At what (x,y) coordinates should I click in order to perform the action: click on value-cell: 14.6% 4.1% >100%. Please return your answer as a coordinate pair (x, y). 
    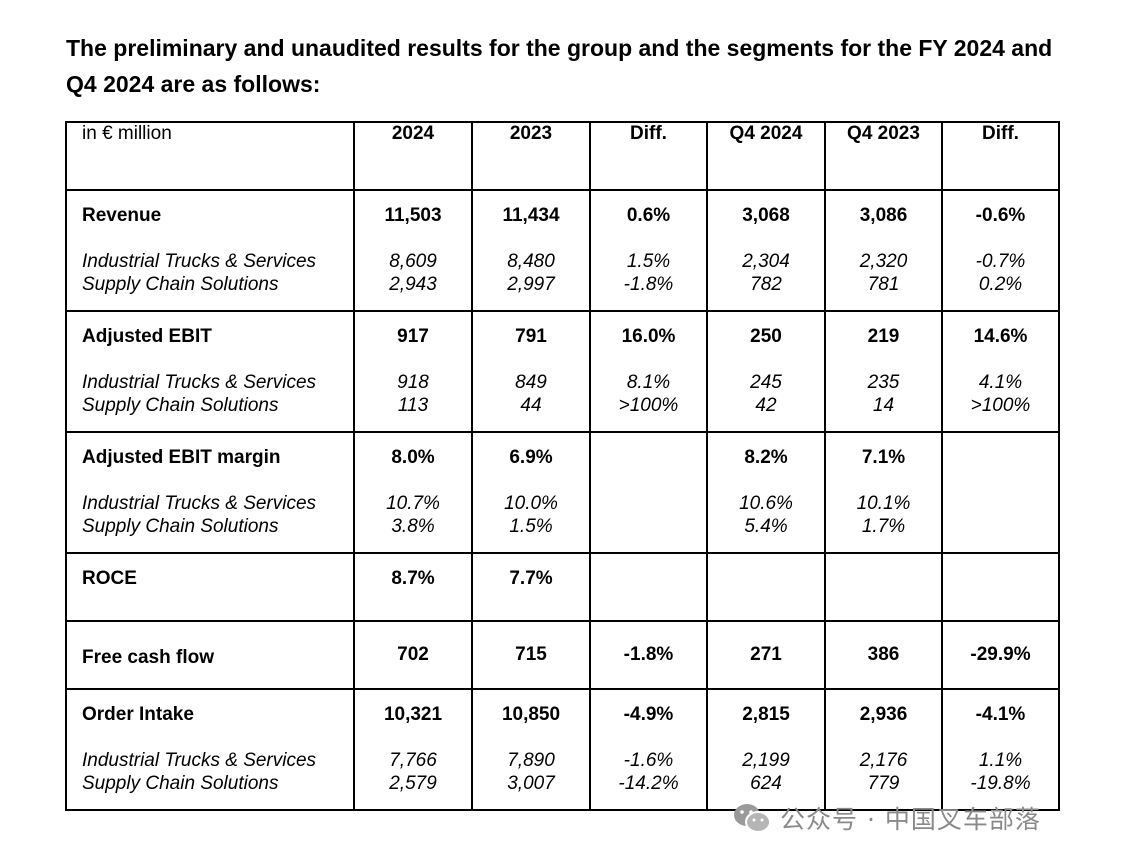
    Looking at the image, I should click on (1000, 371).